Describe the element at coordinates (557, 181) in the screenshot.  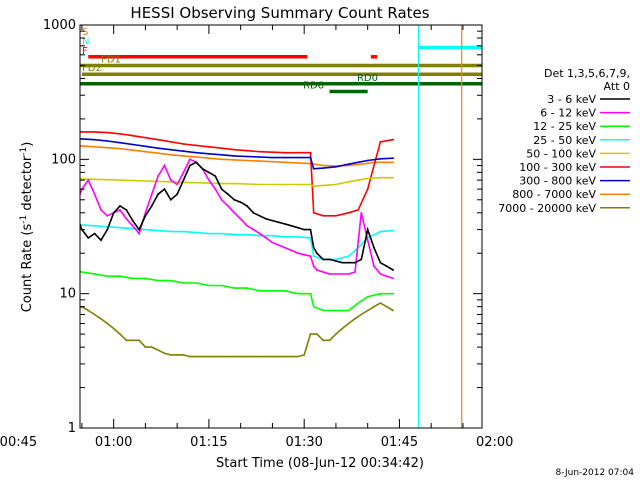
I see `legend-label: 300 - 800 keV` at that location.